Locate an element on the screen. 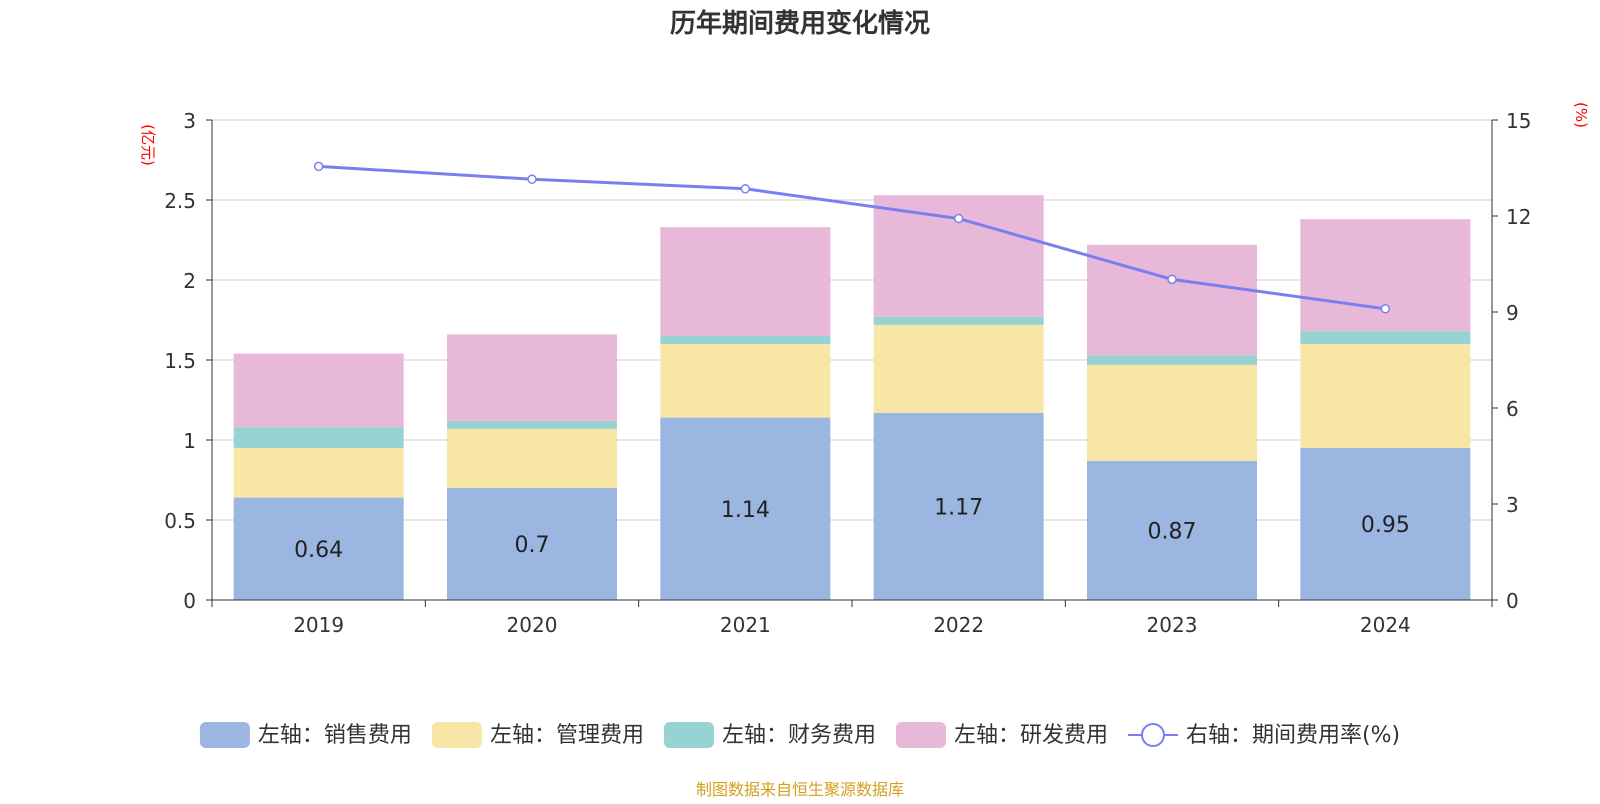 The height and width of the screenshot is (804, 1600). right-axis-tick-label: 12 is located at coordinates (1518, 217).